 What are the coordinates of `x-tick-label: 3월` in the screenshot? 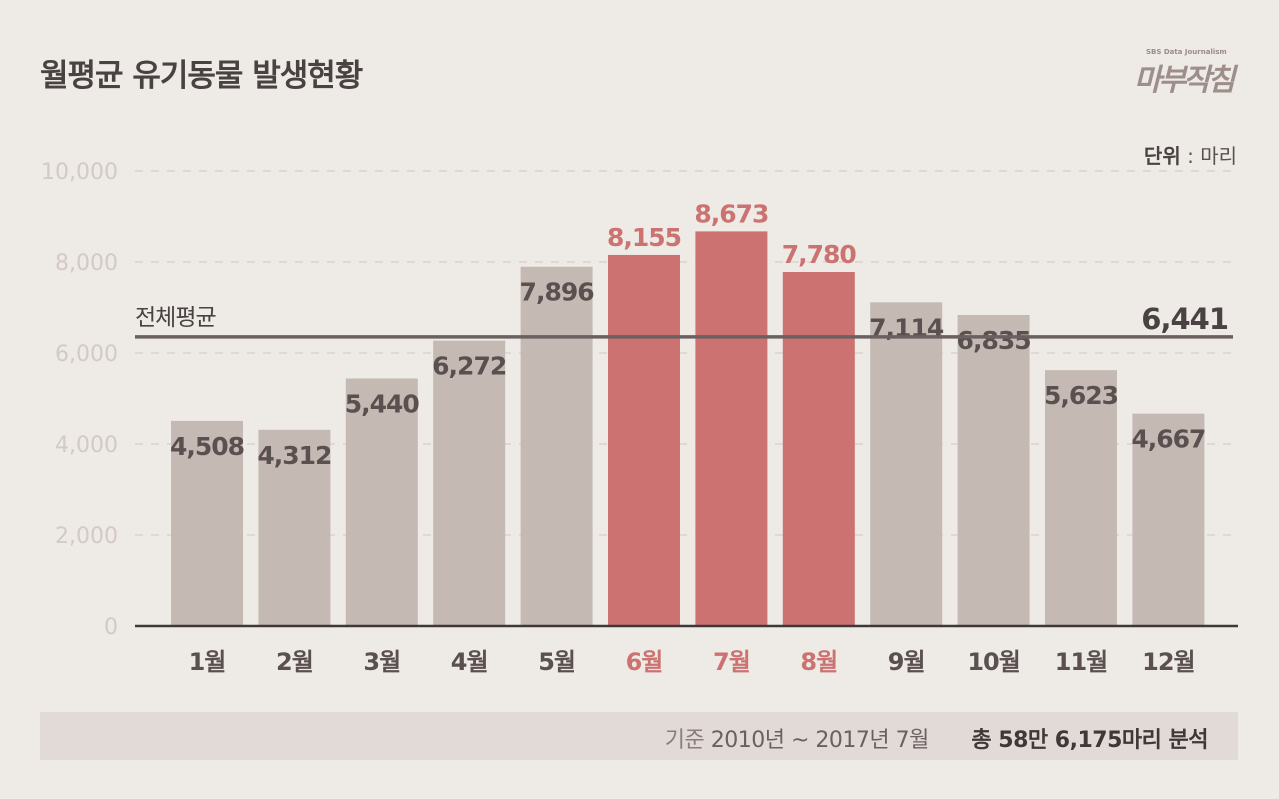 It's located at (381, 662).